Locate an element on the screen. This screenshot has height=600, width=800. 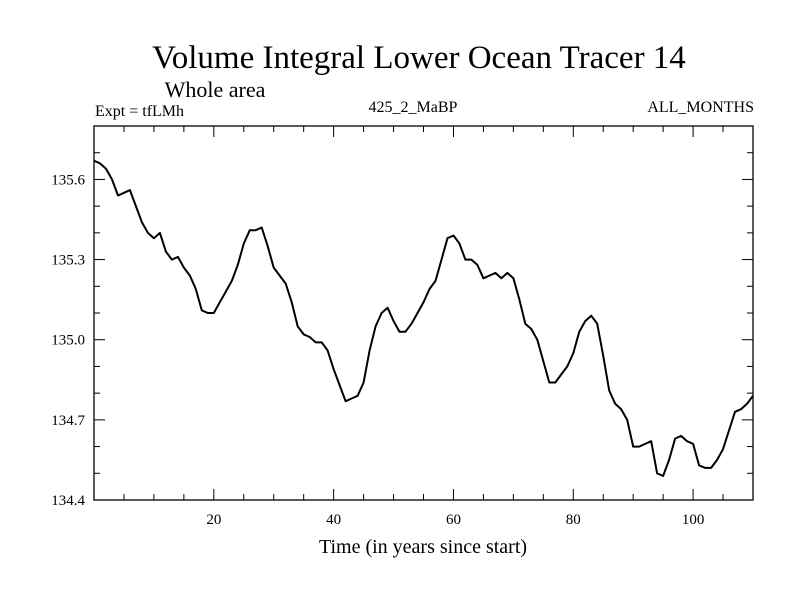
x-axis-label: Time (in years since start) is located at coordinates (423, 547).